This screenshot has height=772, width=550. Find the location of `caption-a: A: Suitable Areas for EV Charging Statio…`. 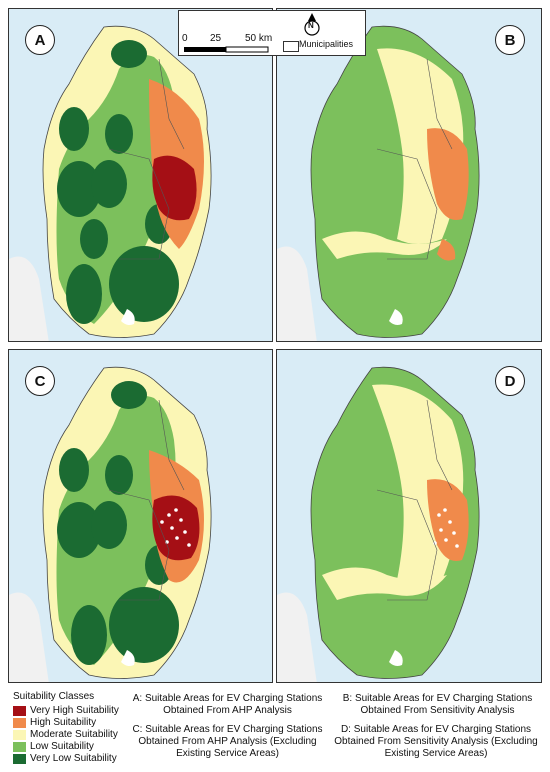

caption-a: A: Suitable Areas for EV Charging Statio… is located at coordinates (227, 705).